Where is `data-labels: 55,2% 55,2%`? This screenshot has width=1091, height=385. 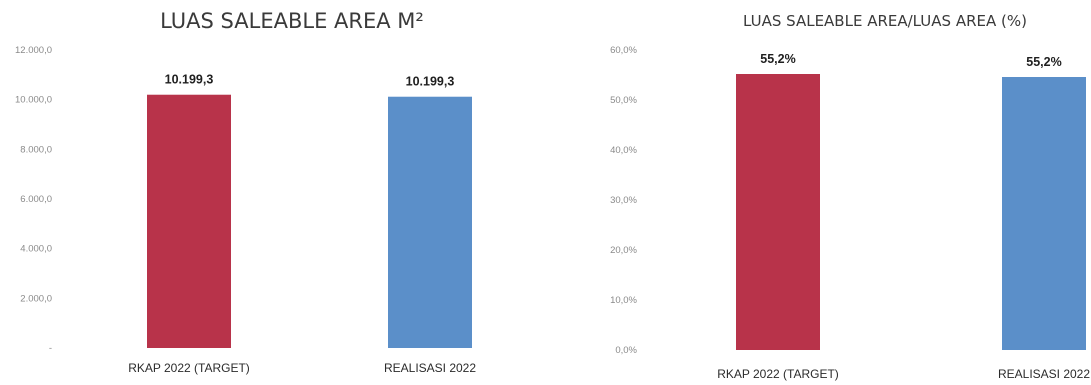
data-labels: 55,2% 55,2% is located at coordinates (910, 60).